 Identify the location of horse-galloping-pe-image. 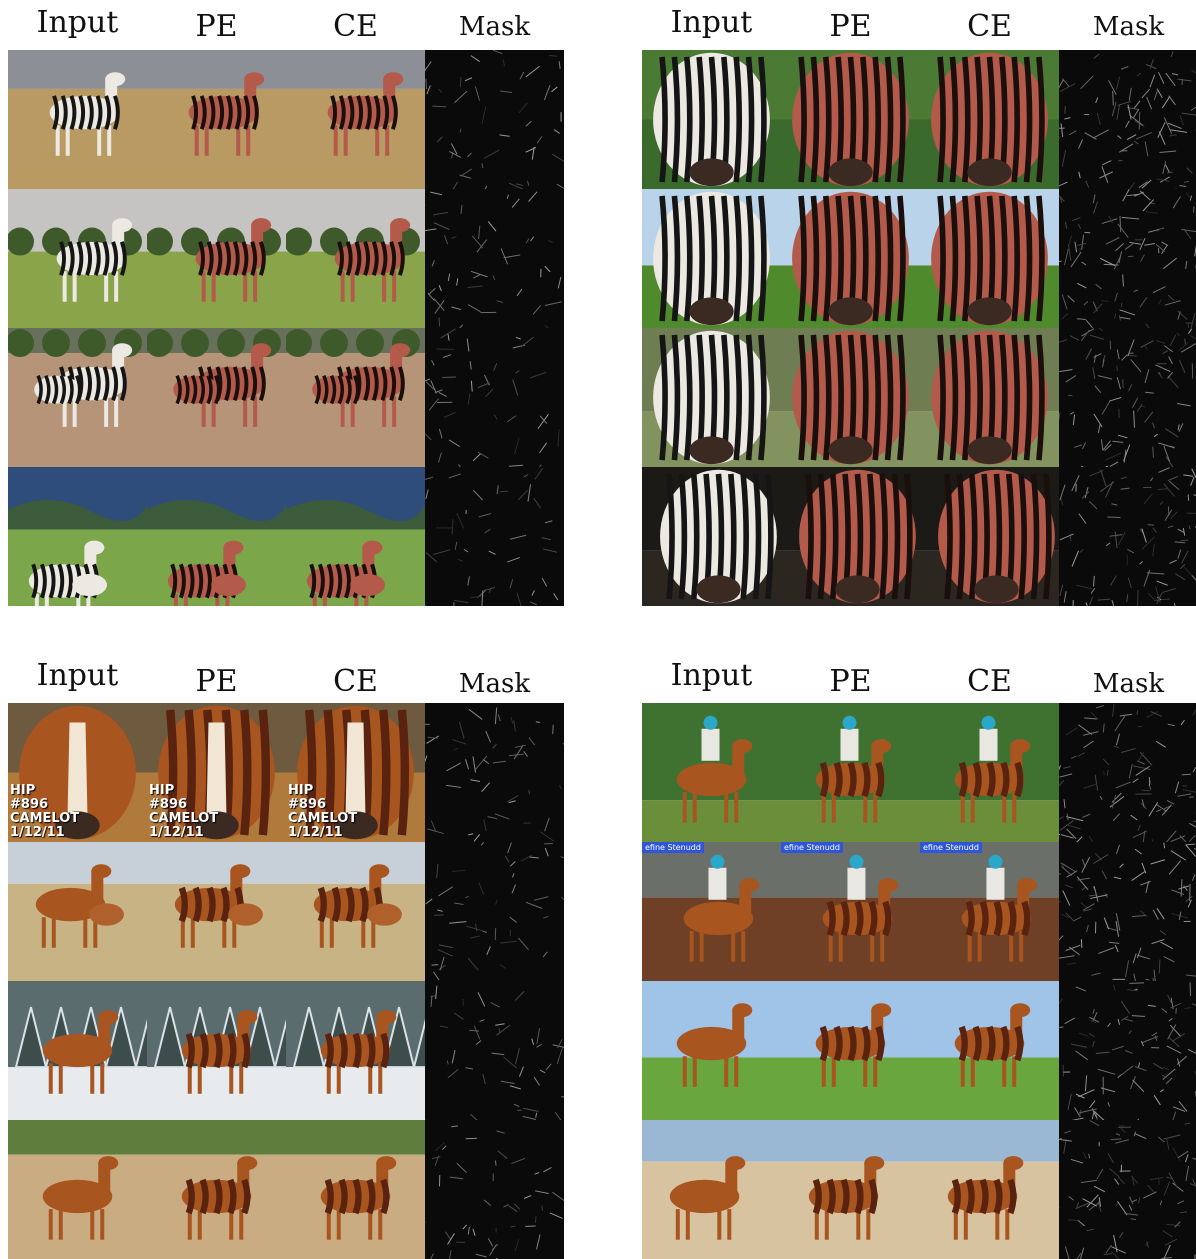
(216, 1189).